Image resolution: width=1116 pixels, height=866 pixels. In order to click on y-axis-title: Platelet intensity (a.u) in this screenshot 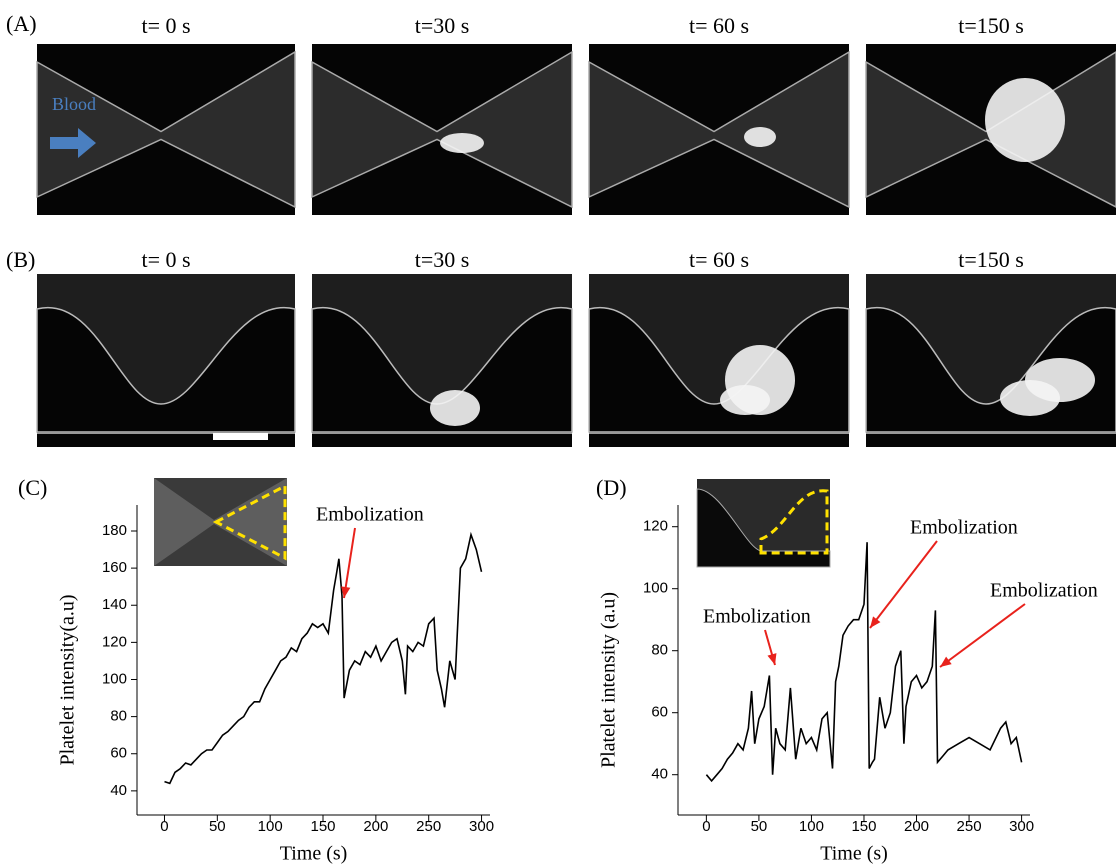, I will do `click(609, 680)`.